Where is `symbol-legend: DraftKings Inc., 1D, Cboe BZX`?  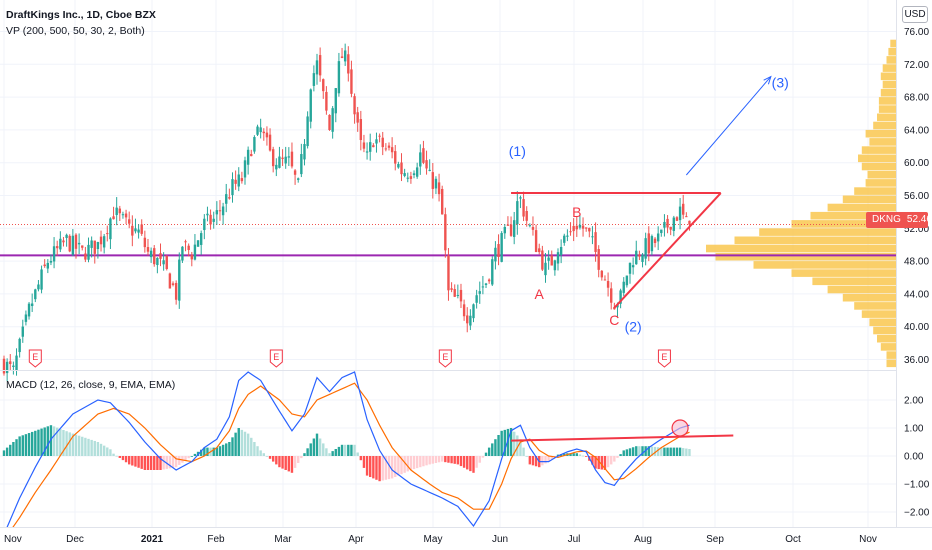 symbol-legend: DraftKings Inc., 1D, Cboe BZX is located at coordinates (81, 15).